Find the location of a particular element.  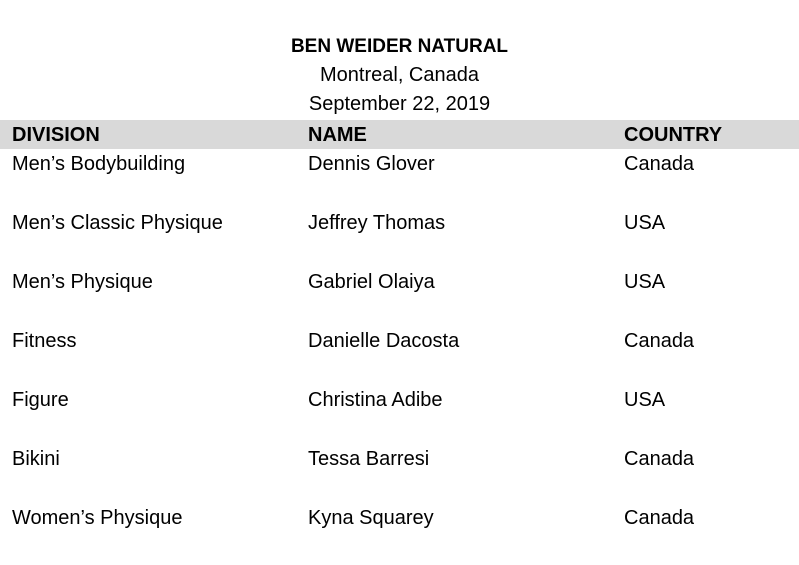

division-cell: Fitness is located at coordinates (44, 341).